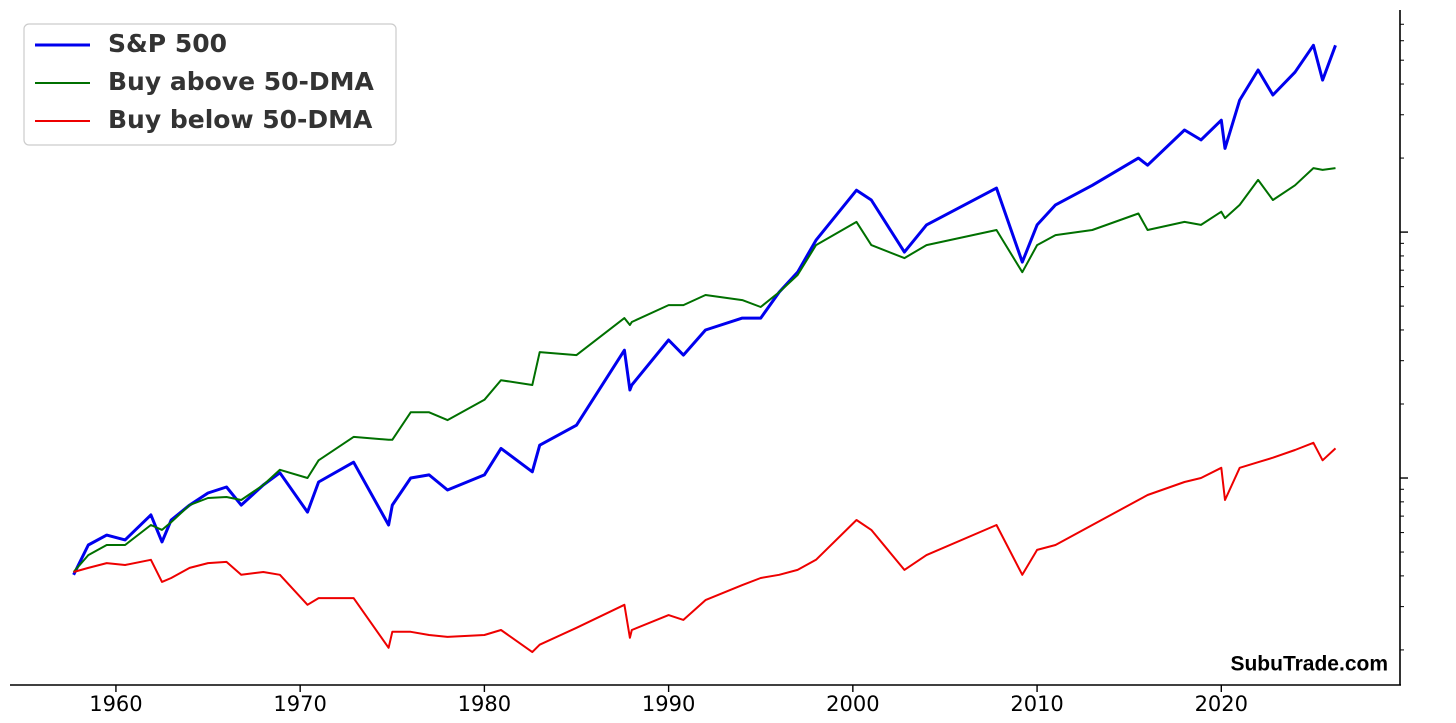 The width and height of the screenshot is (1456, 723). What do you see at coordinates (1036, 704) in the screenshot?
I see `x-tick-label: 2010` at bounding box center [1036, 704].